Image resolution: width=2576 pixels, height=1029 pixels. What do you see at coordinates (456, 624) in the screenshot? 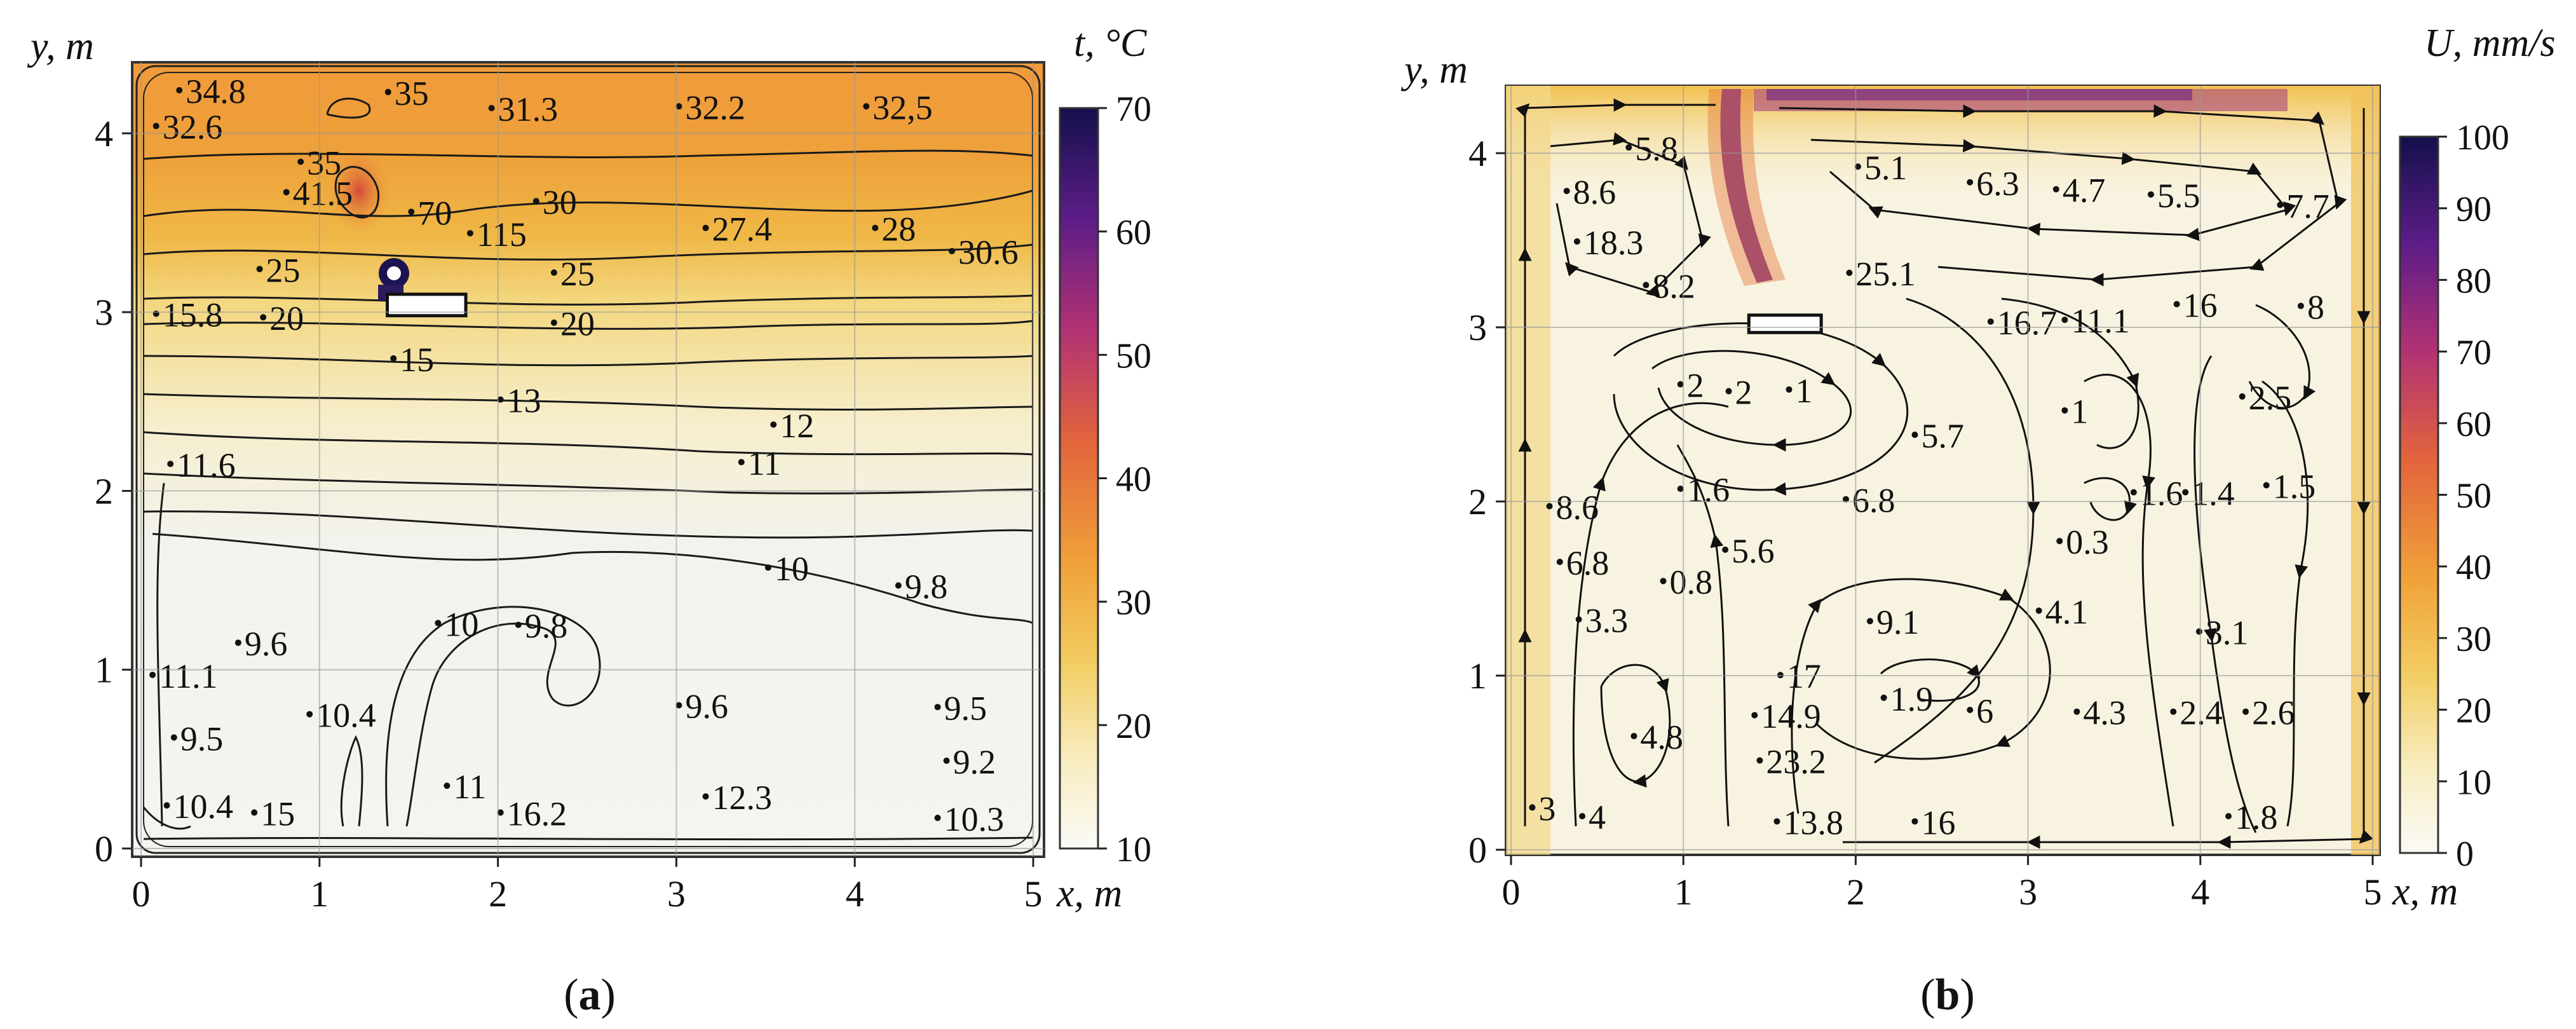
I see `value-annotation: 10` at bounding box center [456, 624].